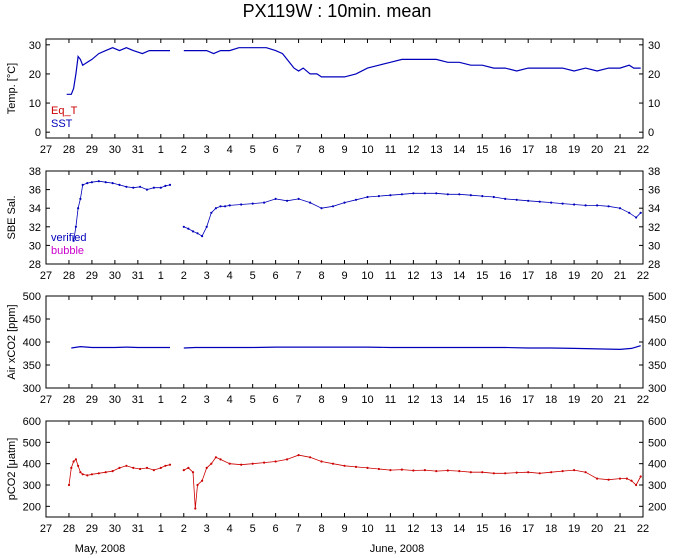  Describe the element at coordinates (654, 246) in the screenshot. I see `y-tick-label-right: 30` at that location.